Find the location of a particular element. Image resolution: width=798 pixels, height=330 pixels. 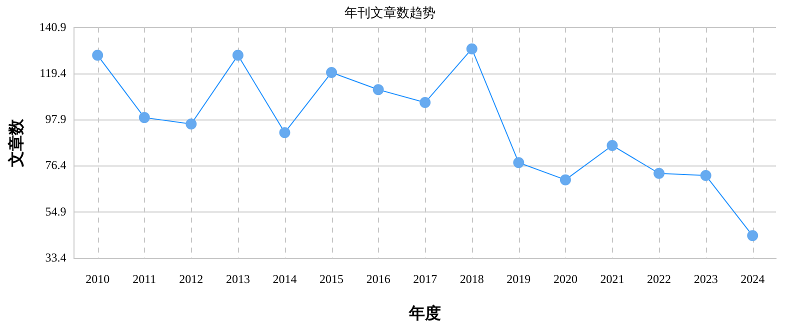

x-tick-label: 2016 is located at coordinates (378, 279).